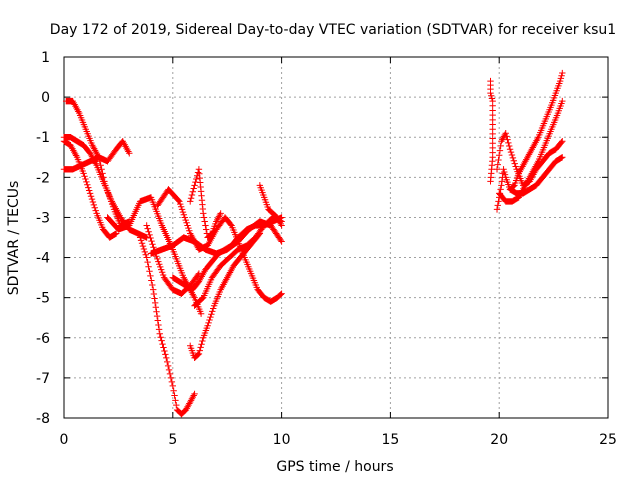 This screenshot has width=640, height=480. What do you see at coordinates (43, 419) in the screenshot?
I see `y-tick-label: -8` at bounding box center [43, 419].